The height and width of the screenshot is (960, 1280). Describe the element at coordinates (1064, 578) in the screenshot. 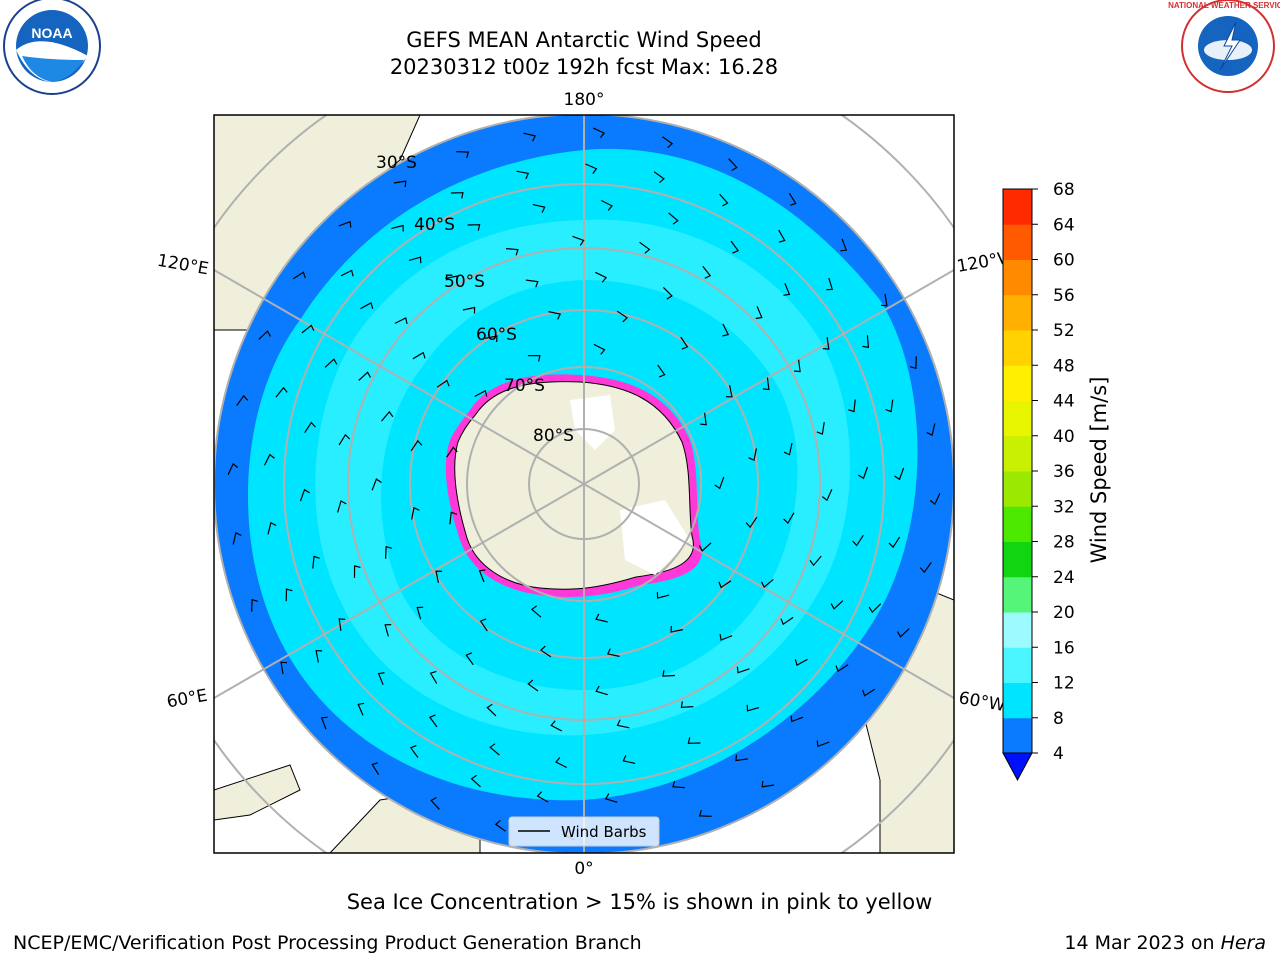

I see `colorbar-tick-label: 24` at that location.